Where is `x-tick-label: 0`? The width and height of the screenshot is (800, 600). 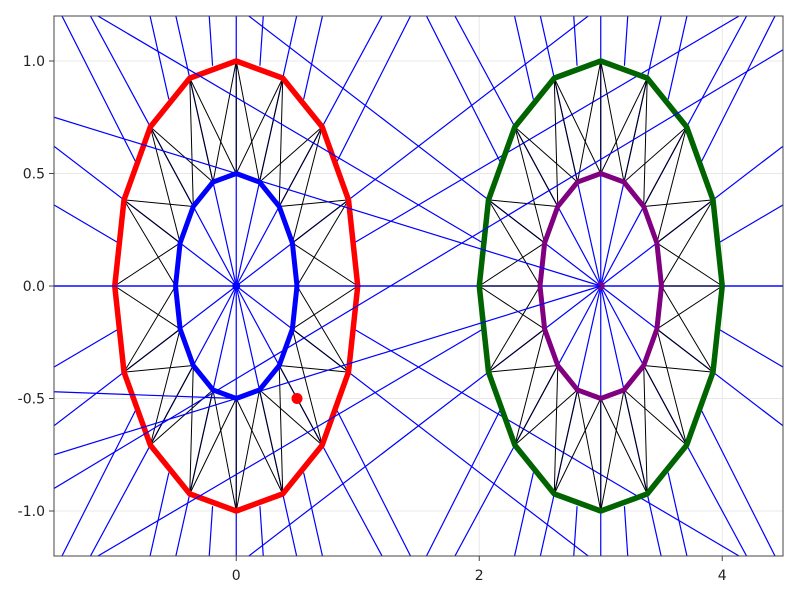 x-tick-label: 0 is located at coordinates (236, 576).